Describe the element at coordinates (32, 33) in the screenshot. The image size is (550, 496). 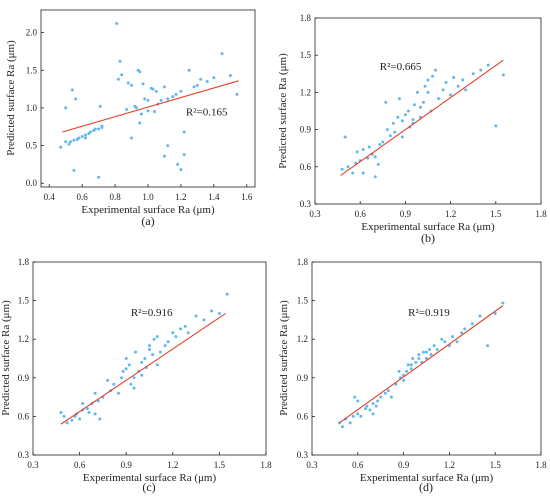
I see `y-tick-label: 2.0` at that location.